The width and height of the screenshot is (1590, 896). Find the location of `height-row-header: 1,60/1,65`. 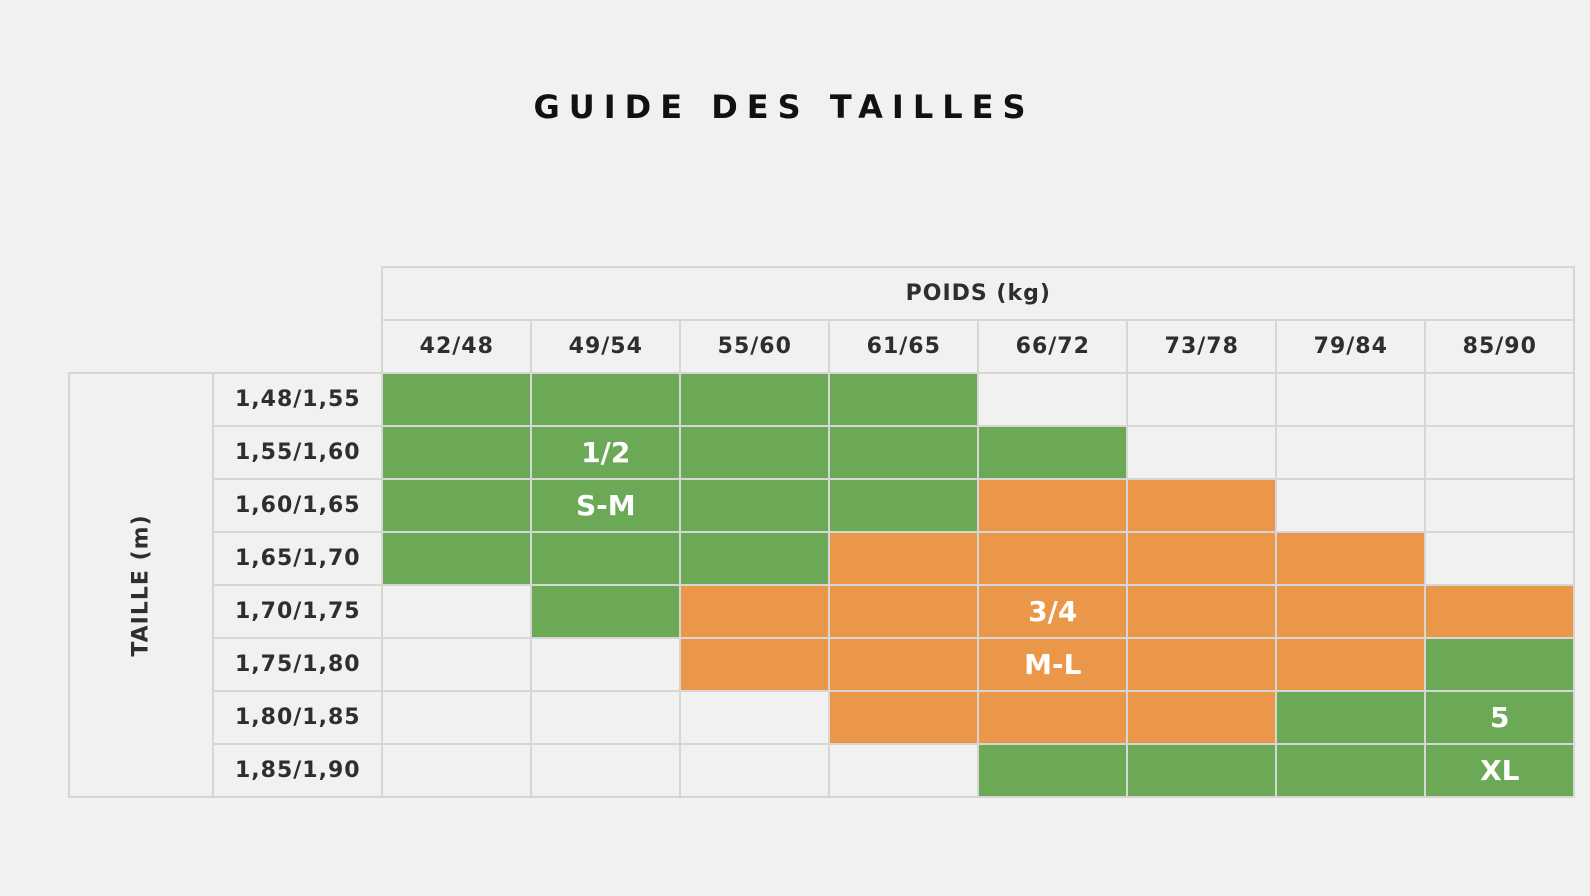

height-row-header: 1,60/1,65 is located at coordinates (298, 505).